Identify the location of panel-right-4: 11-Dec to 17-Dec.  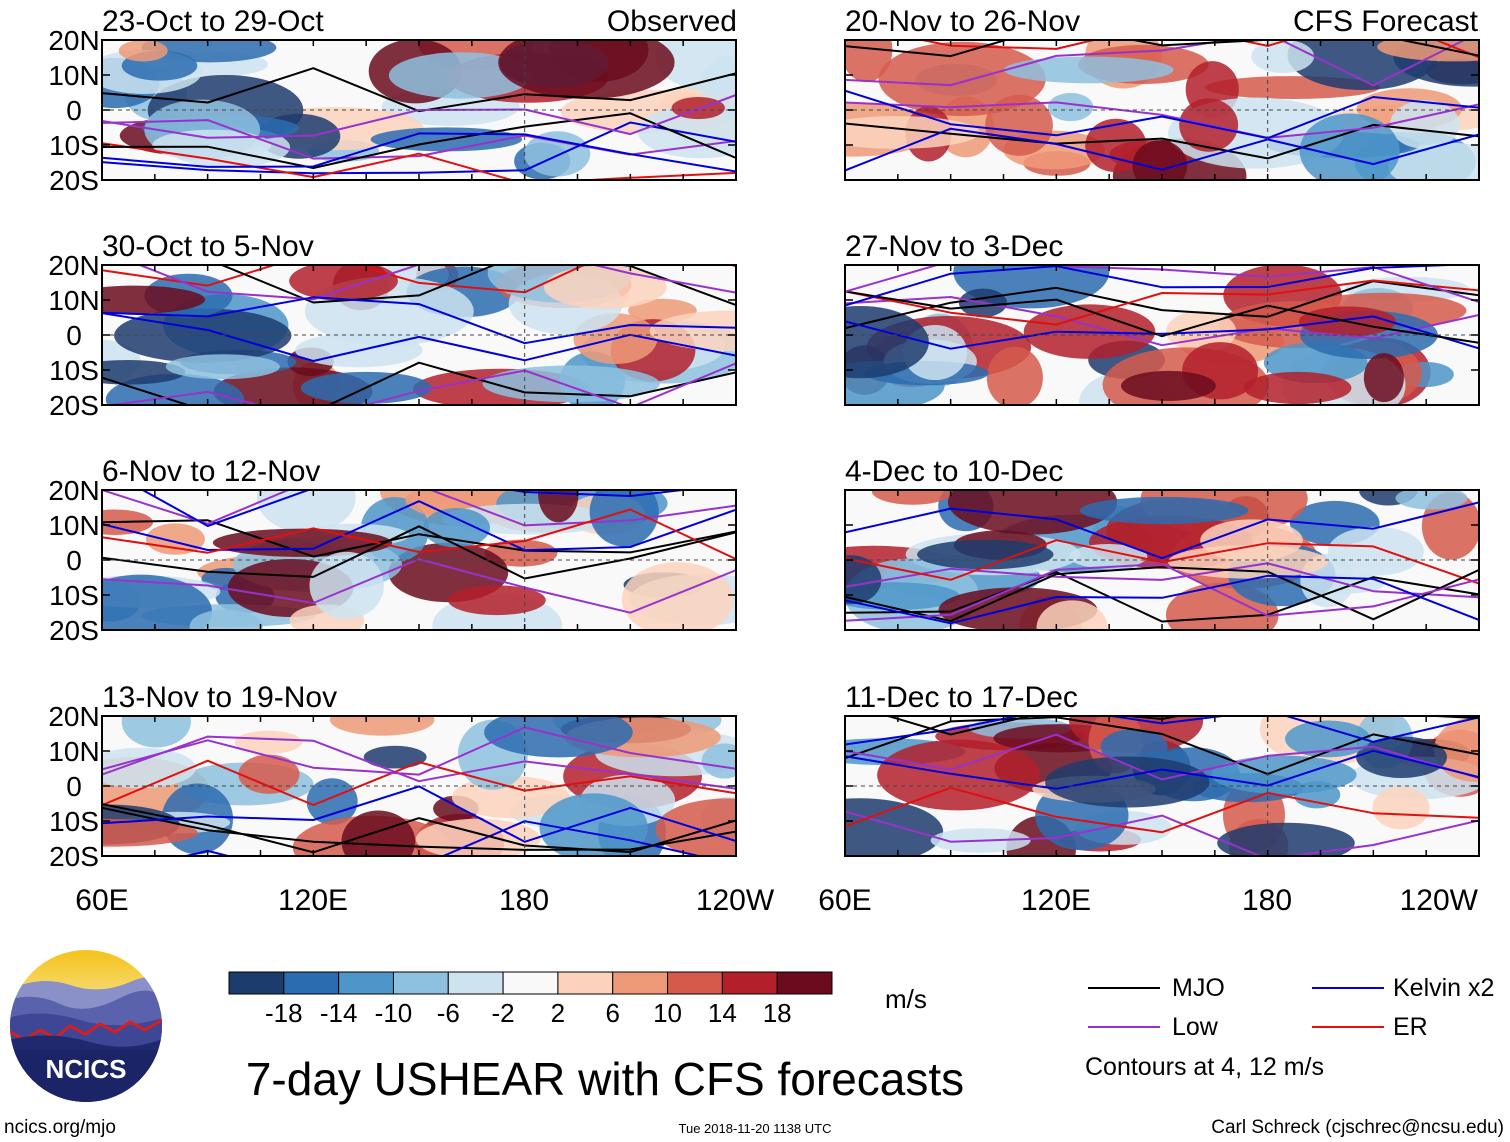
(1162, 769).